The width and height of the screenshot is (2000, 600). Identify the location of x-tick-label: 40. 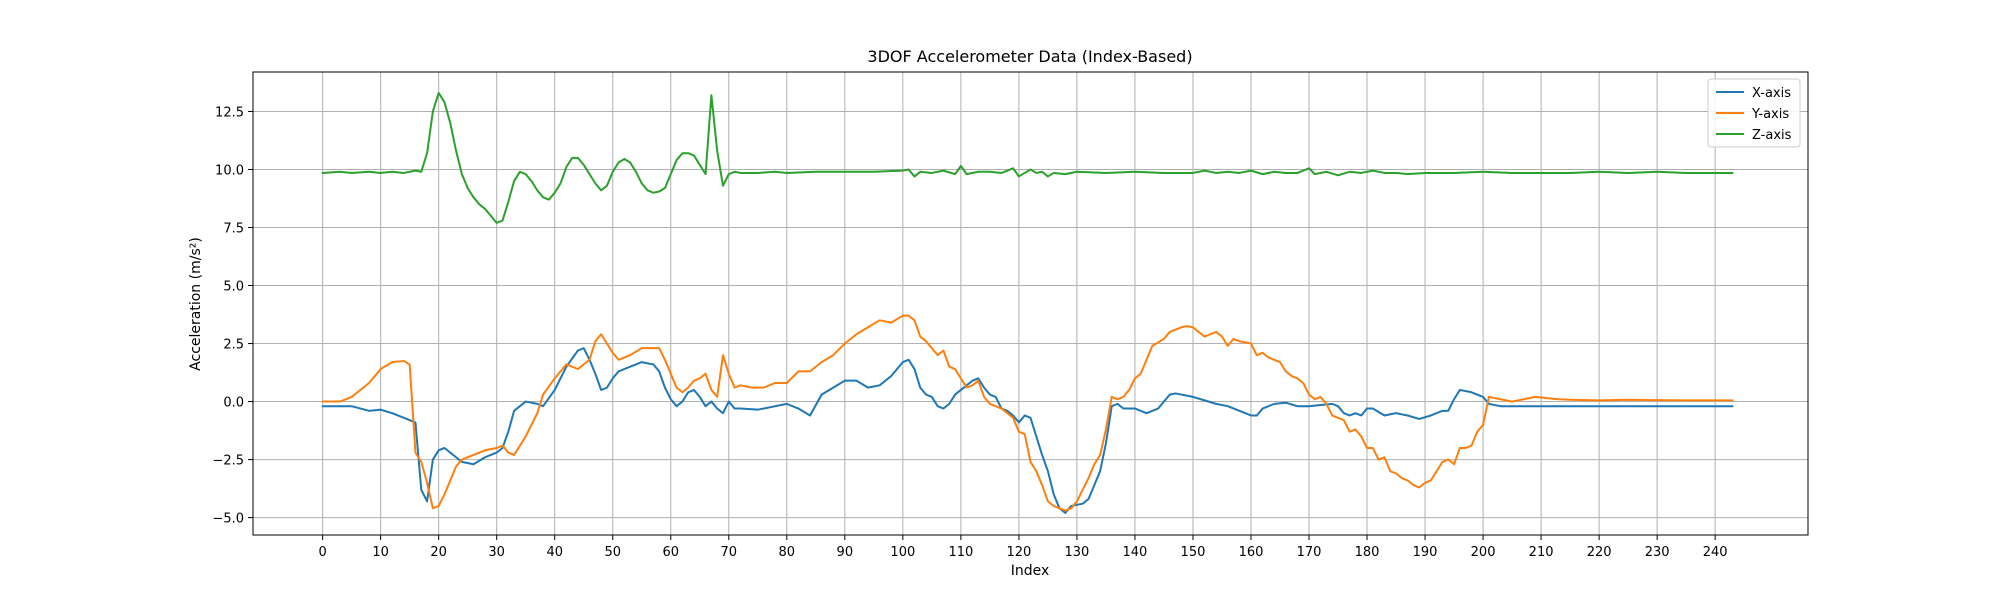
(554, 552).